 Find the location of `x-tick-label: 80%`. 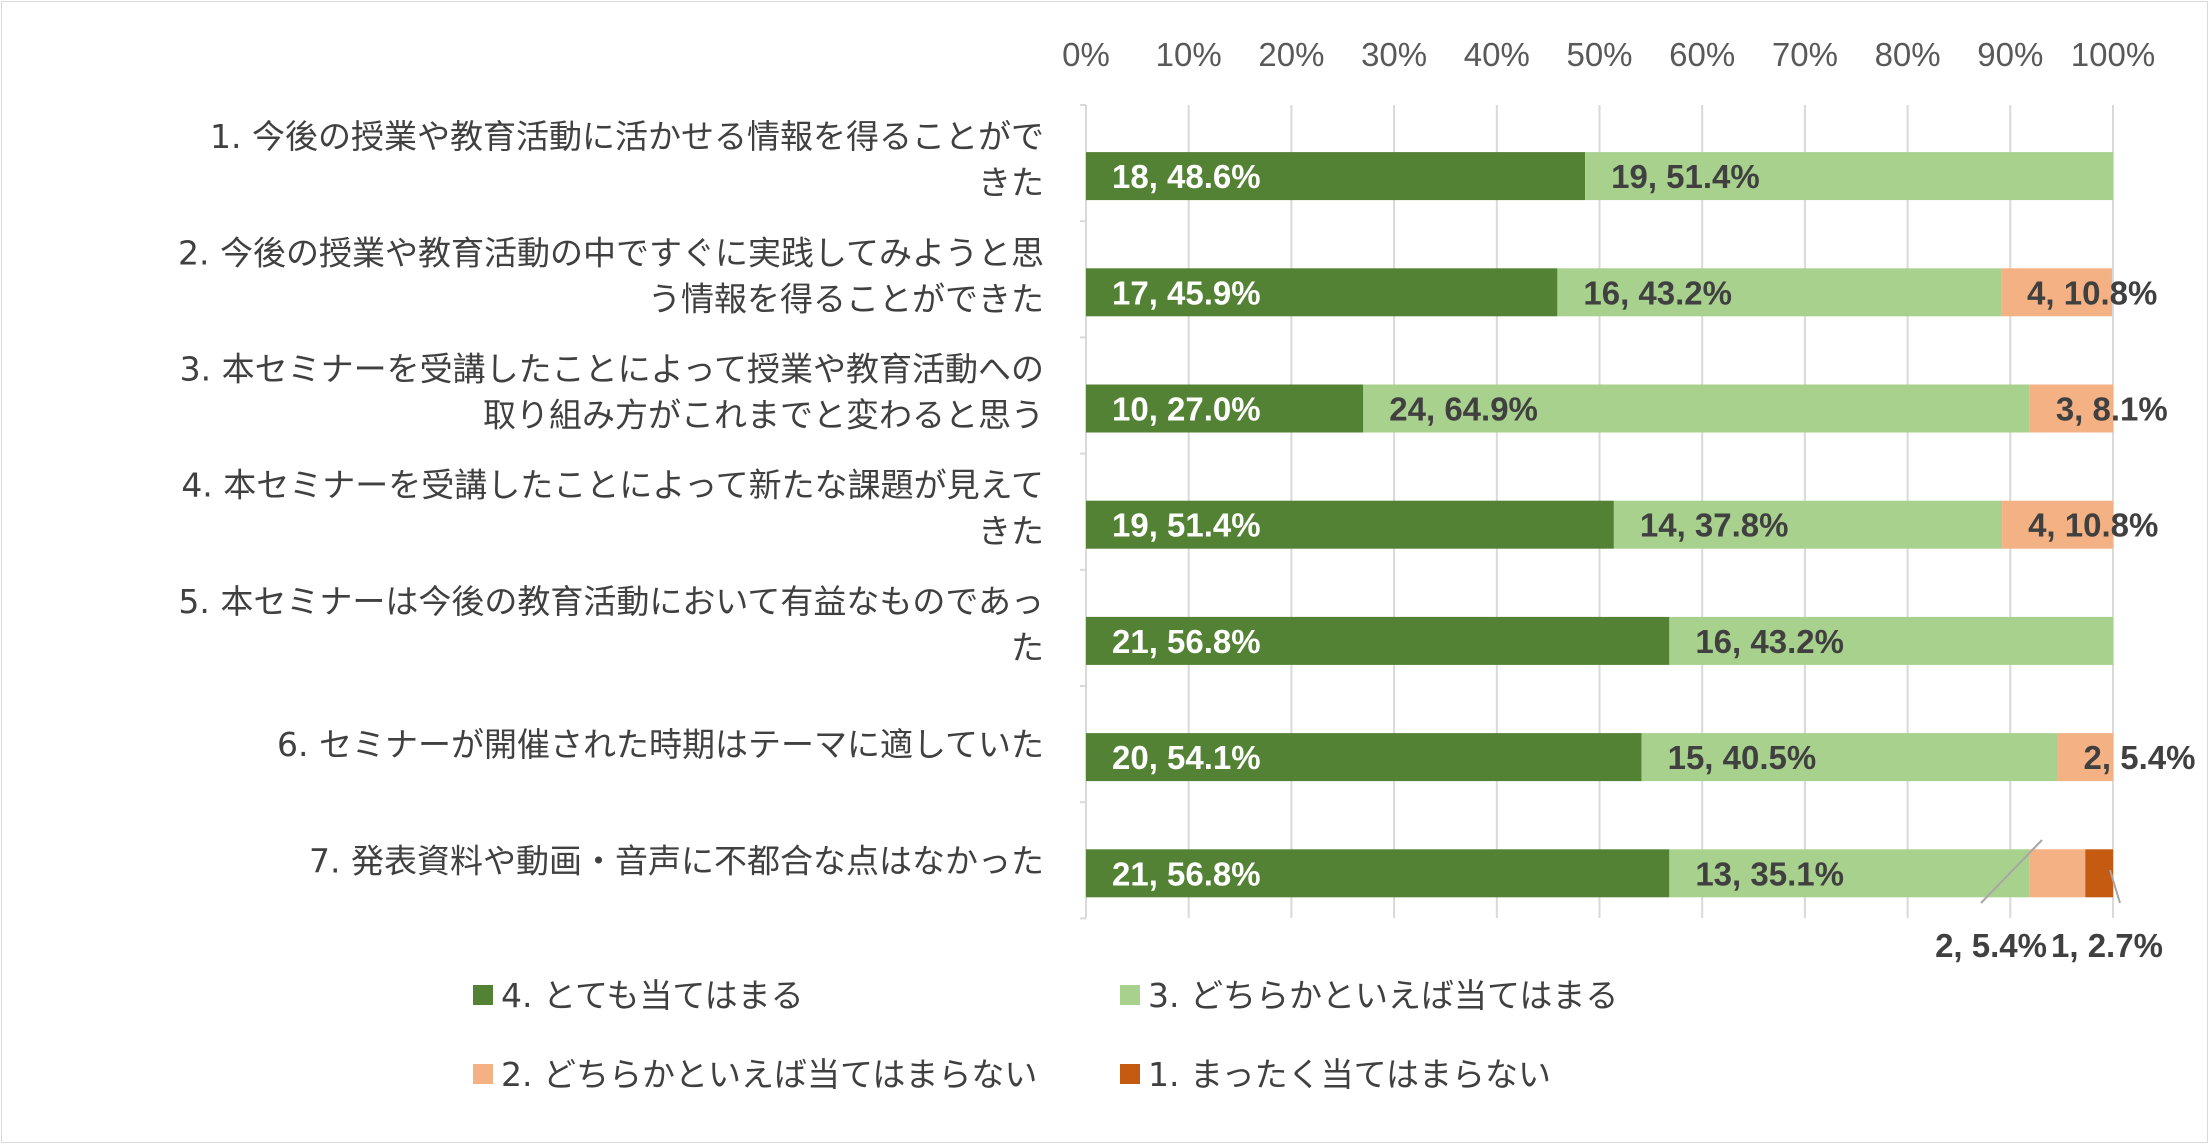

x-tick-label: 80% is located at coordinates (1908, 54).